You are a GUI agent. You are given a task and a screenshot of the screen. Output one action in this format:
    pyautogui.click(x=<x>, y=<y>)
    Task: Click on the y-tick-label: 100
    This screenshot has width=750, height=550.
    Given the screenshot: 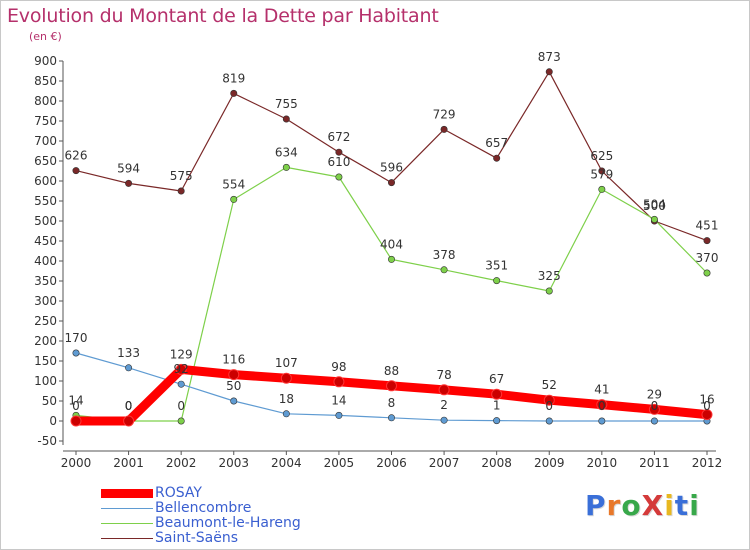 What is the action you would take?
    pyautogui.click(x=45, y=381)
    